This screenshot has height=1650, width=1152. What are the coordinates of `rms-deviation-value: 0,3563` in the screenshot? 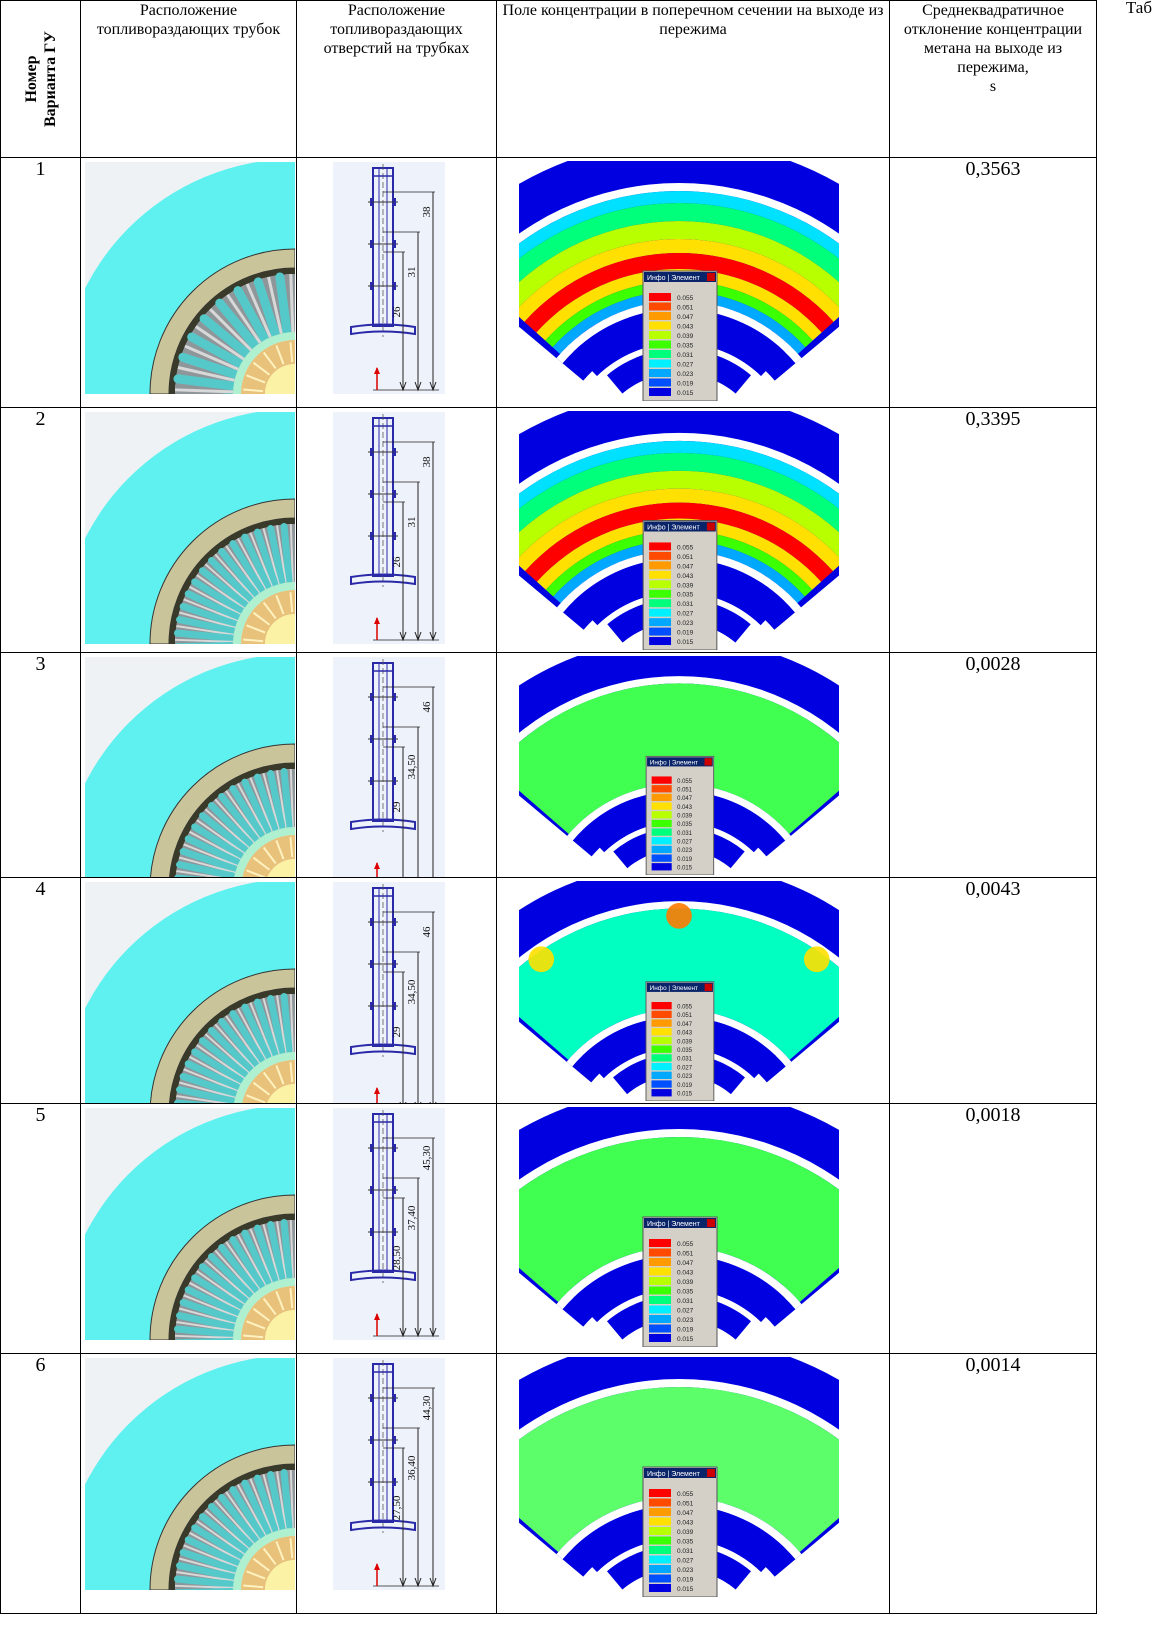 It's located at (993, 282).